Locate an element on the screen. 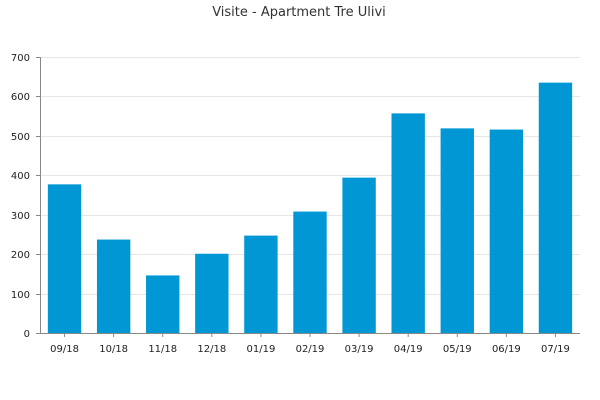 The height and width of the screenshot is (400, 600). x-tick-label: 03/19 is located at coordinates (359, 349).